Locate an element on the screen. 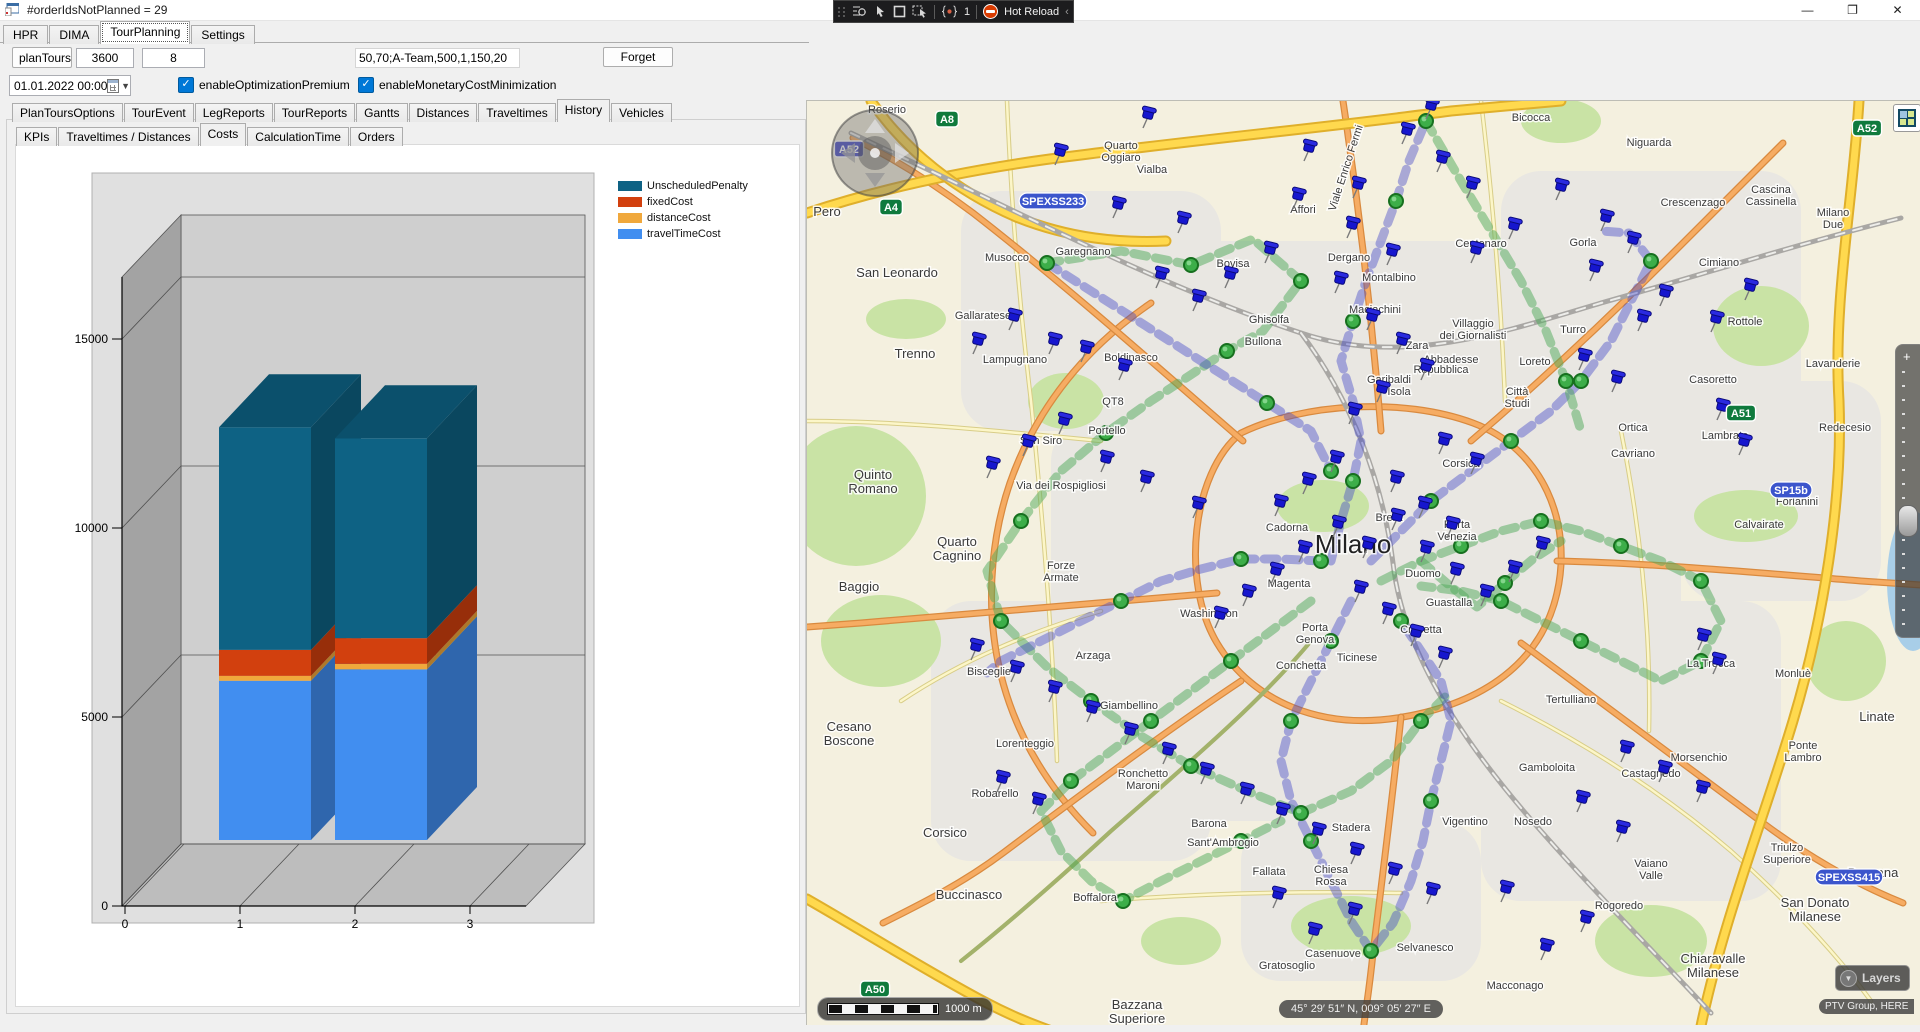 This screenshot has height=1032, width=1920. pan-down-arrow is located at coordinates (875, 180).